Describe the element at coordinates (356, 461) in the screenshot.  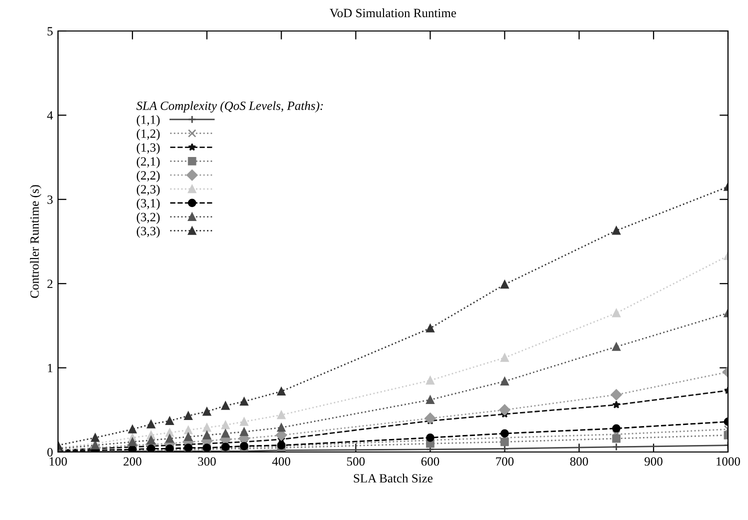
I see `x-tick-label: 500` at that location.